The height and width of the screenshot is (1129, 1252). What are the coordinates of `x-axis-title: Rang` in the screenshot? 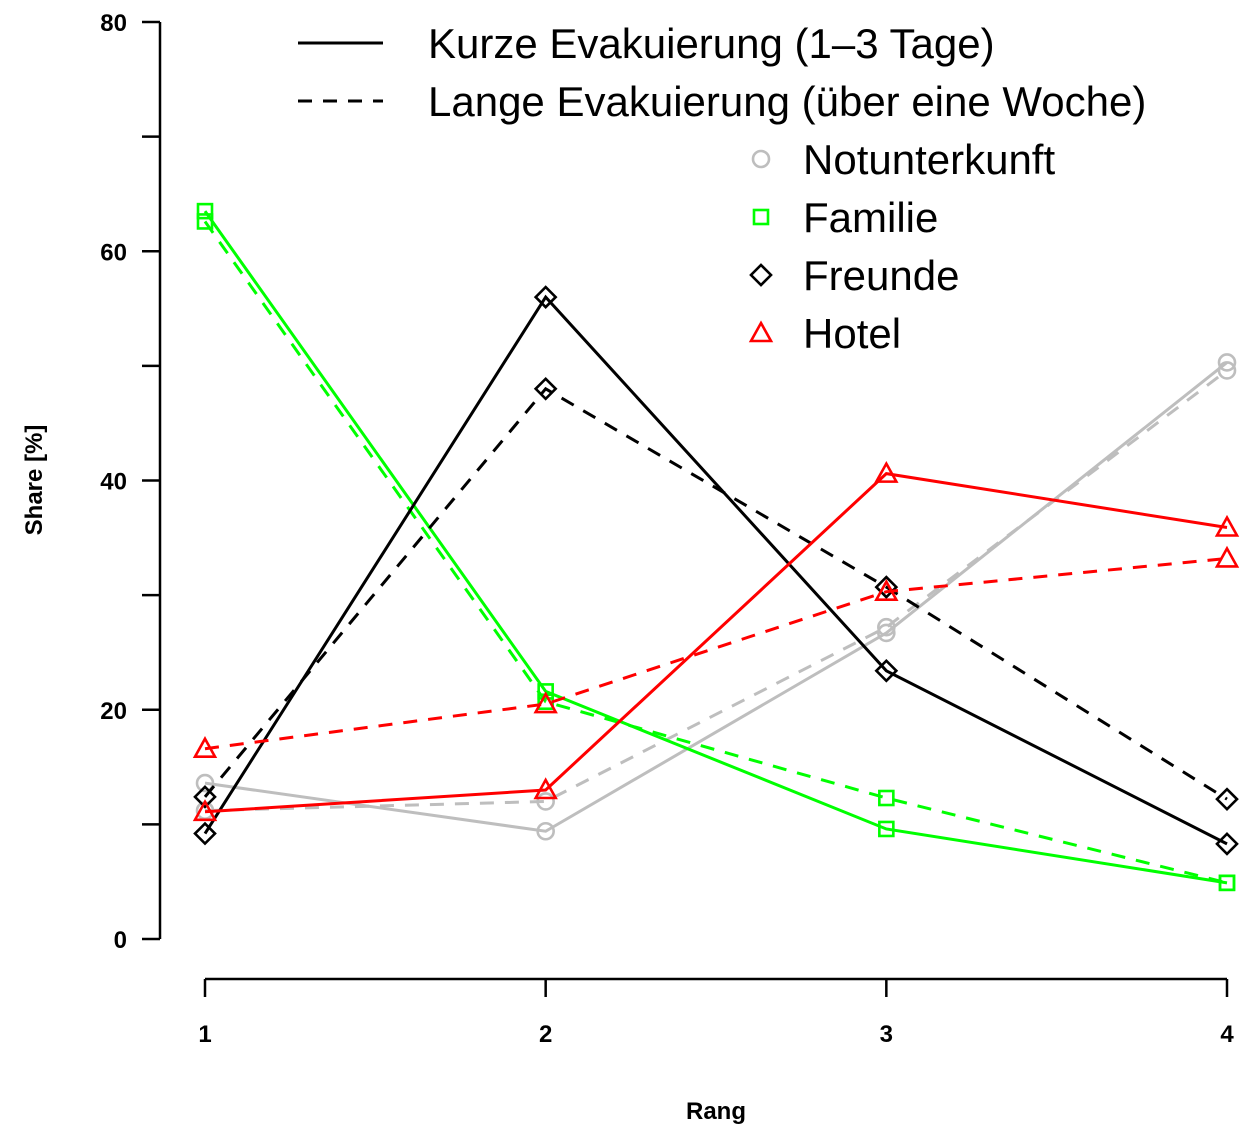 It's located at (716, 1111).